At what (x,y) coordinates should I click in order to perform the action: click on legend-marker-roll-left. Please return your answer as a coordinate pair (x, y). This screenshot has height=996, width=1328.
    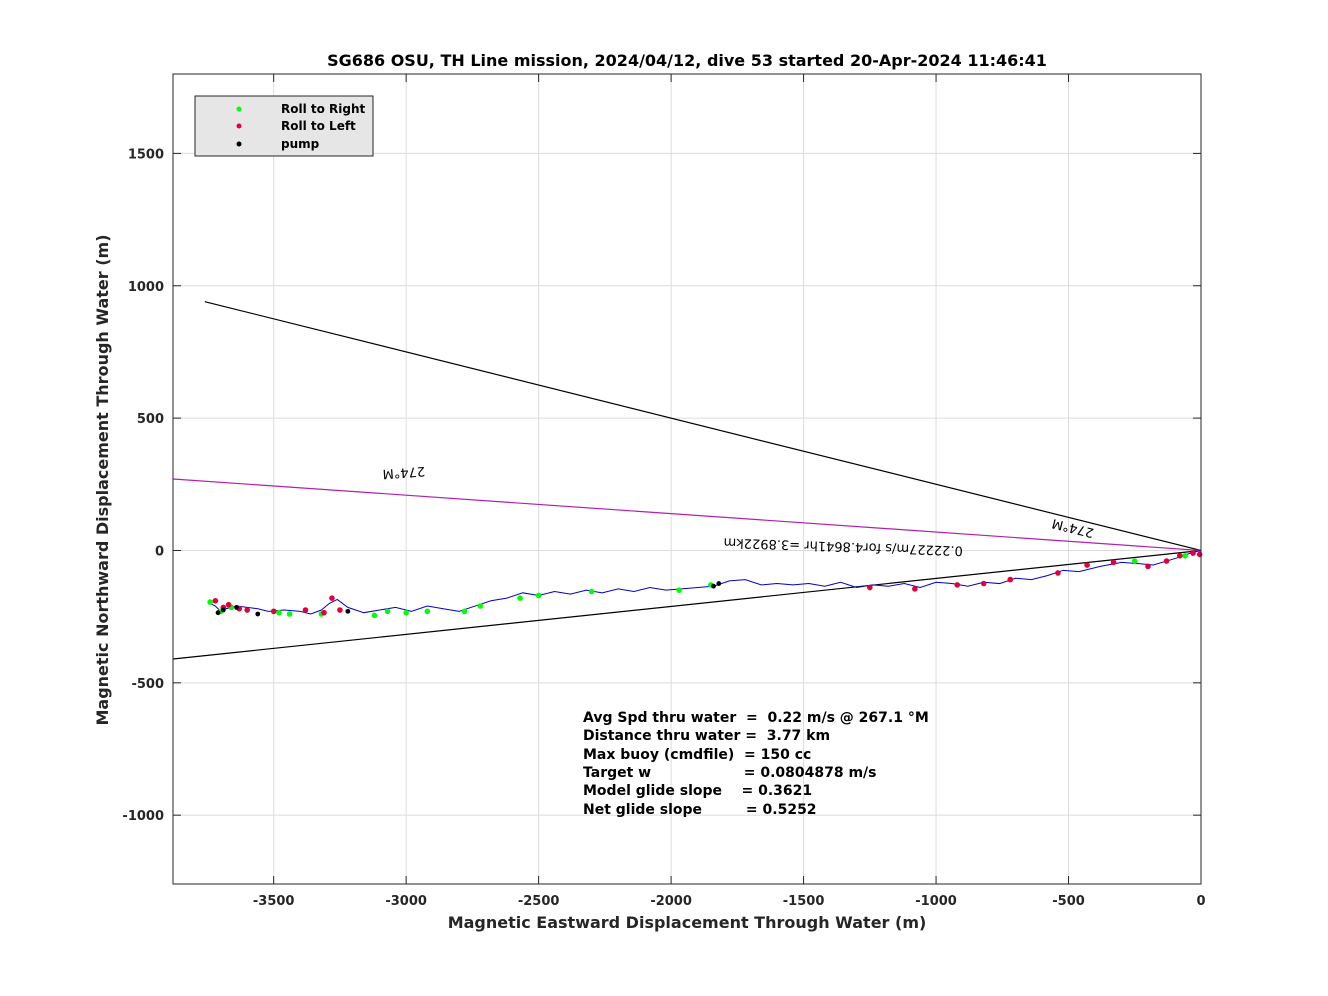
    Looking at the image, I should click on (239, 126).